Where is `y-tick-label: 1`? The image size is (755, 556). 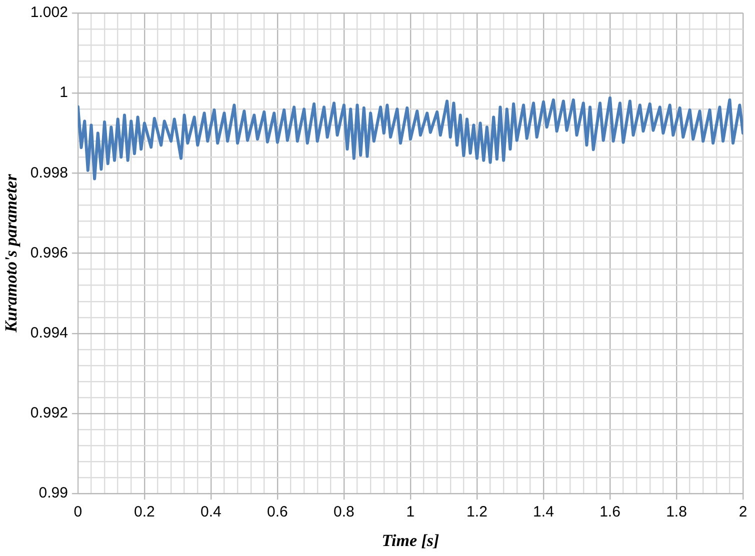
y-tick-label: 1 is located at coordinates (64, 93).